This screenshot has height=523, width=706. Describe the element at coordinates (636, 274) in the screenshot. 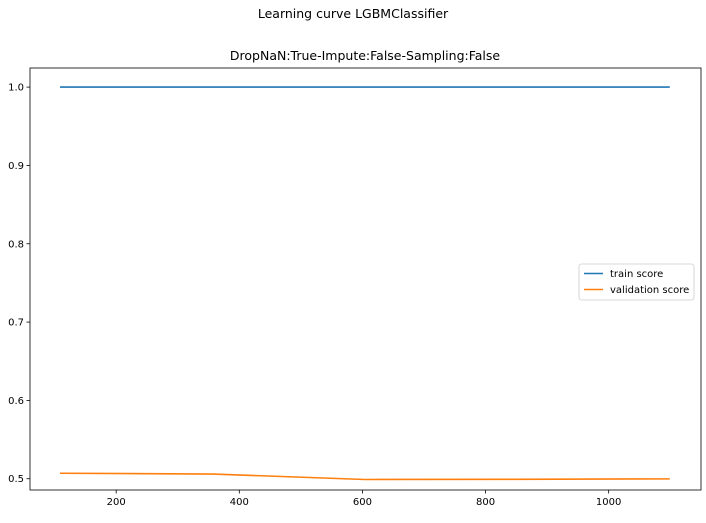

I see `legend-label-0: train score` at that location.